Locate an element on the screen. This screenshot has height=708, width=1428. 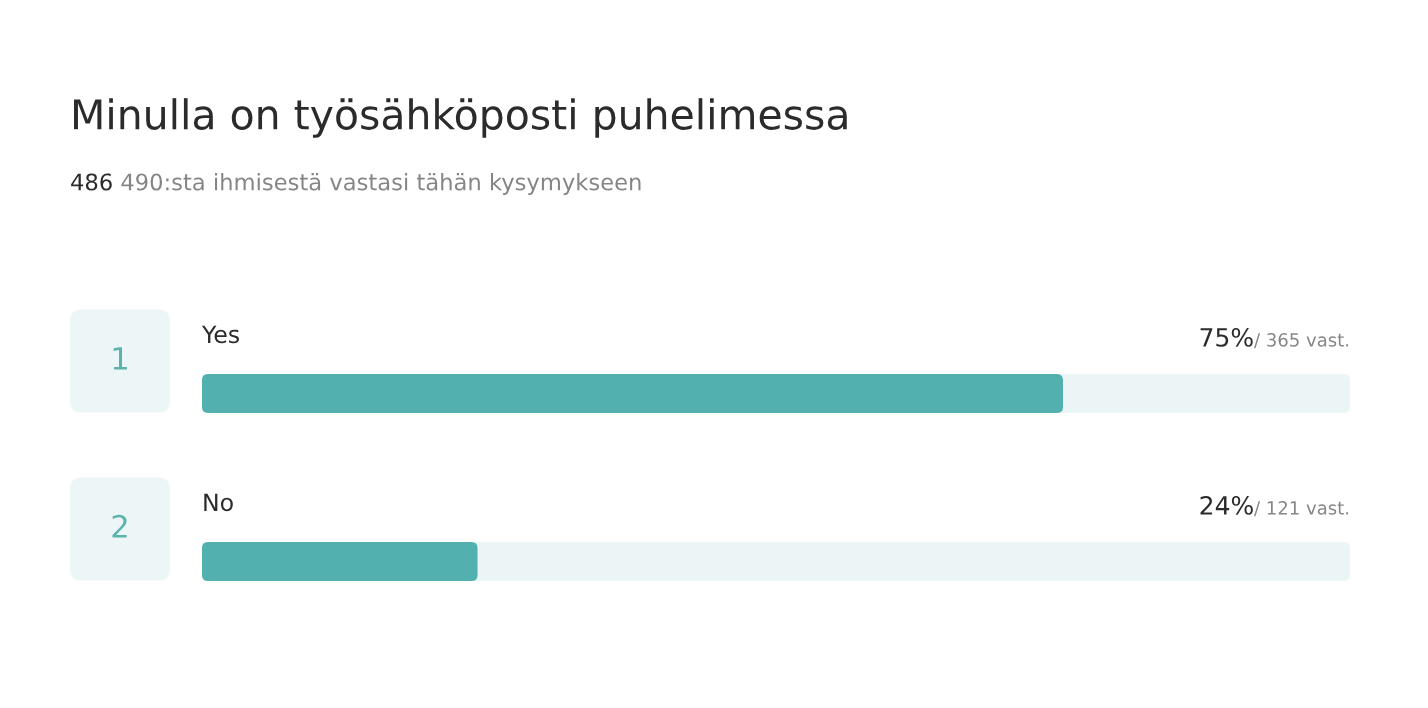
text: 1 is located at coordinates (120, 358).